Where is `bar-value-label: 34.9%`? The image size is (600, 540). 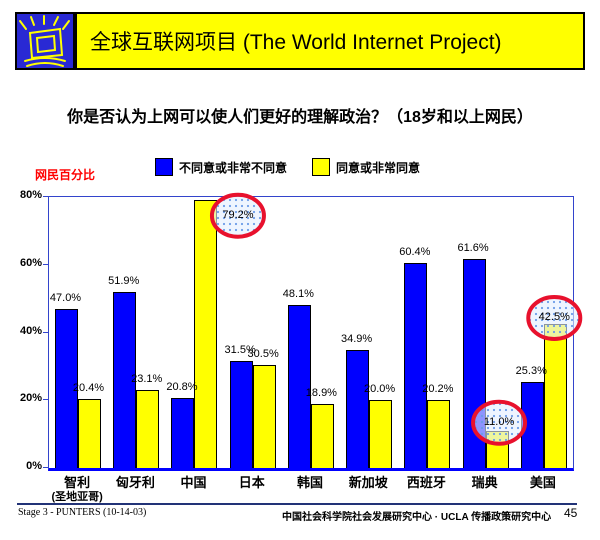 bar-value-label: 34.9% is located at coordinates (357, 338).